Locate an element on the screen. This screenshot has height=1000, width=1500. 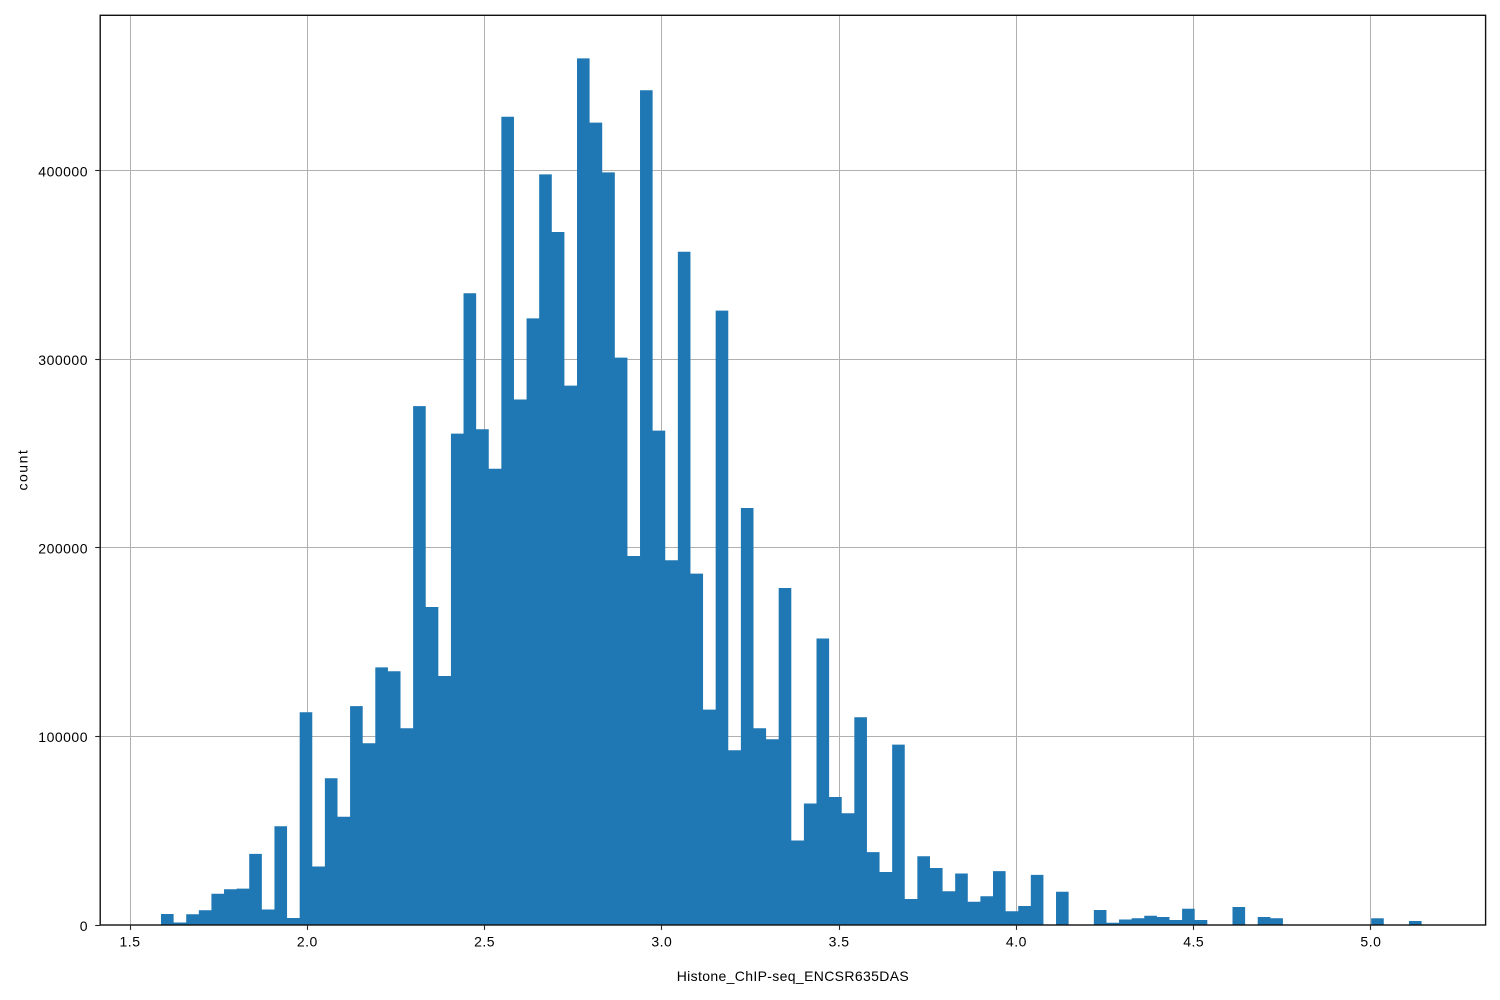
svg-text: Histone_ChIP-seq_ENCSR635DAS is located at coordinates (793, 976).